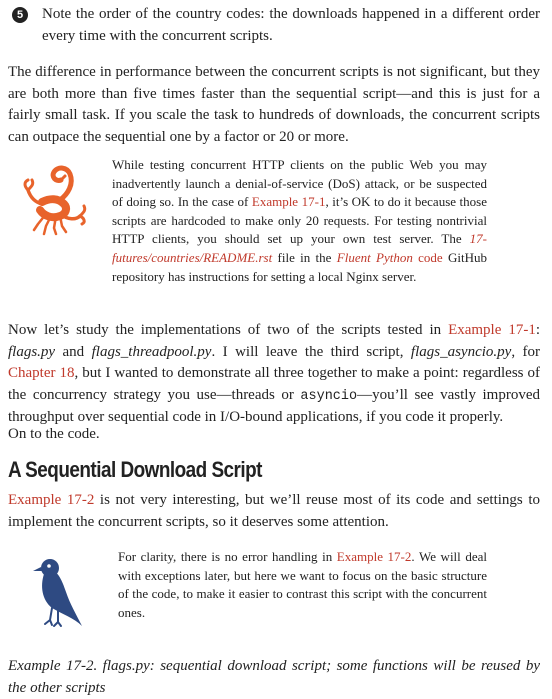 This screenshot has height=699, width=552. I want to click on bird-icon, so click(57, 593).